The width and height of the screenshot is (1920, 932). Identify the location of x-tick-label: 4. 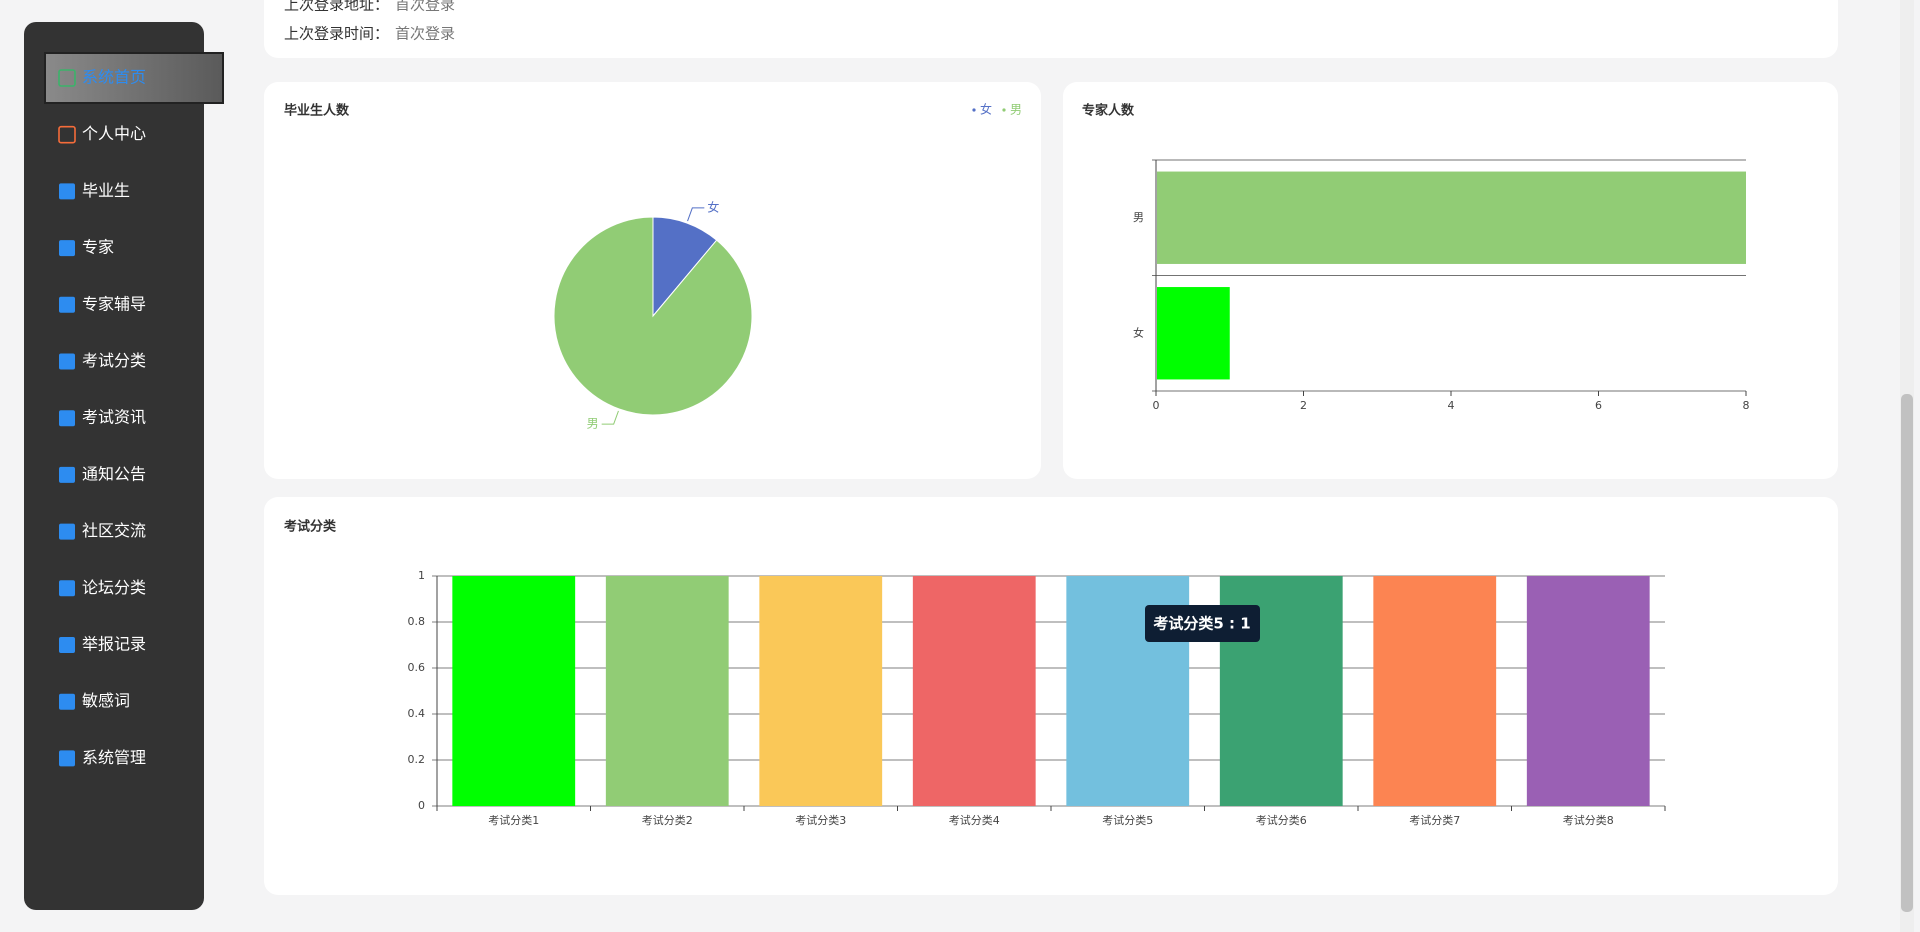
(1451, 405).